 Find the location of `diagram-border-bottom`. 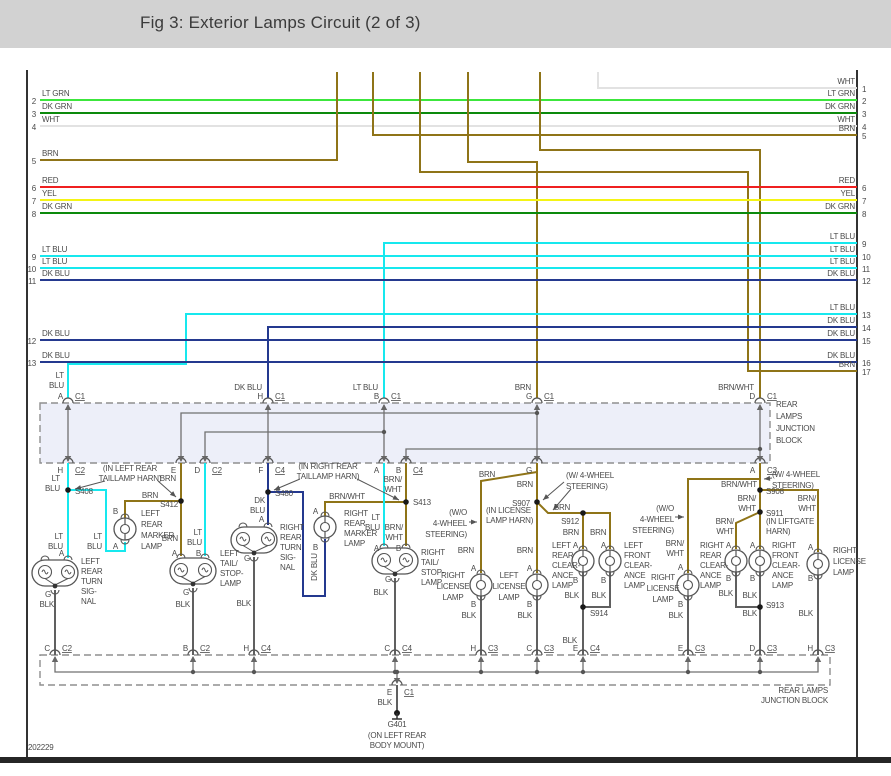

diagram-border-bottom is located at coordinates (445, 760).